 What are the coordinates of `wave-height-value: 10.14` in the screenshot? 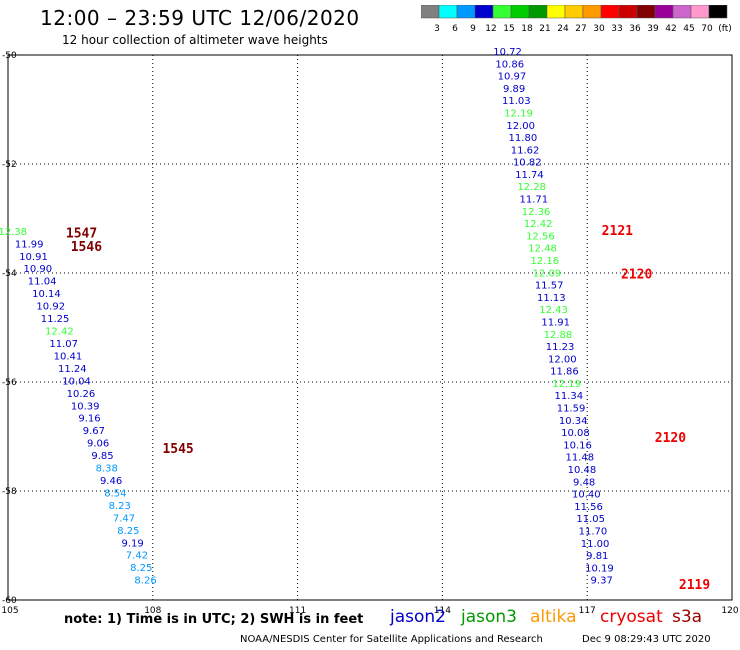 It's located at (46, 294).